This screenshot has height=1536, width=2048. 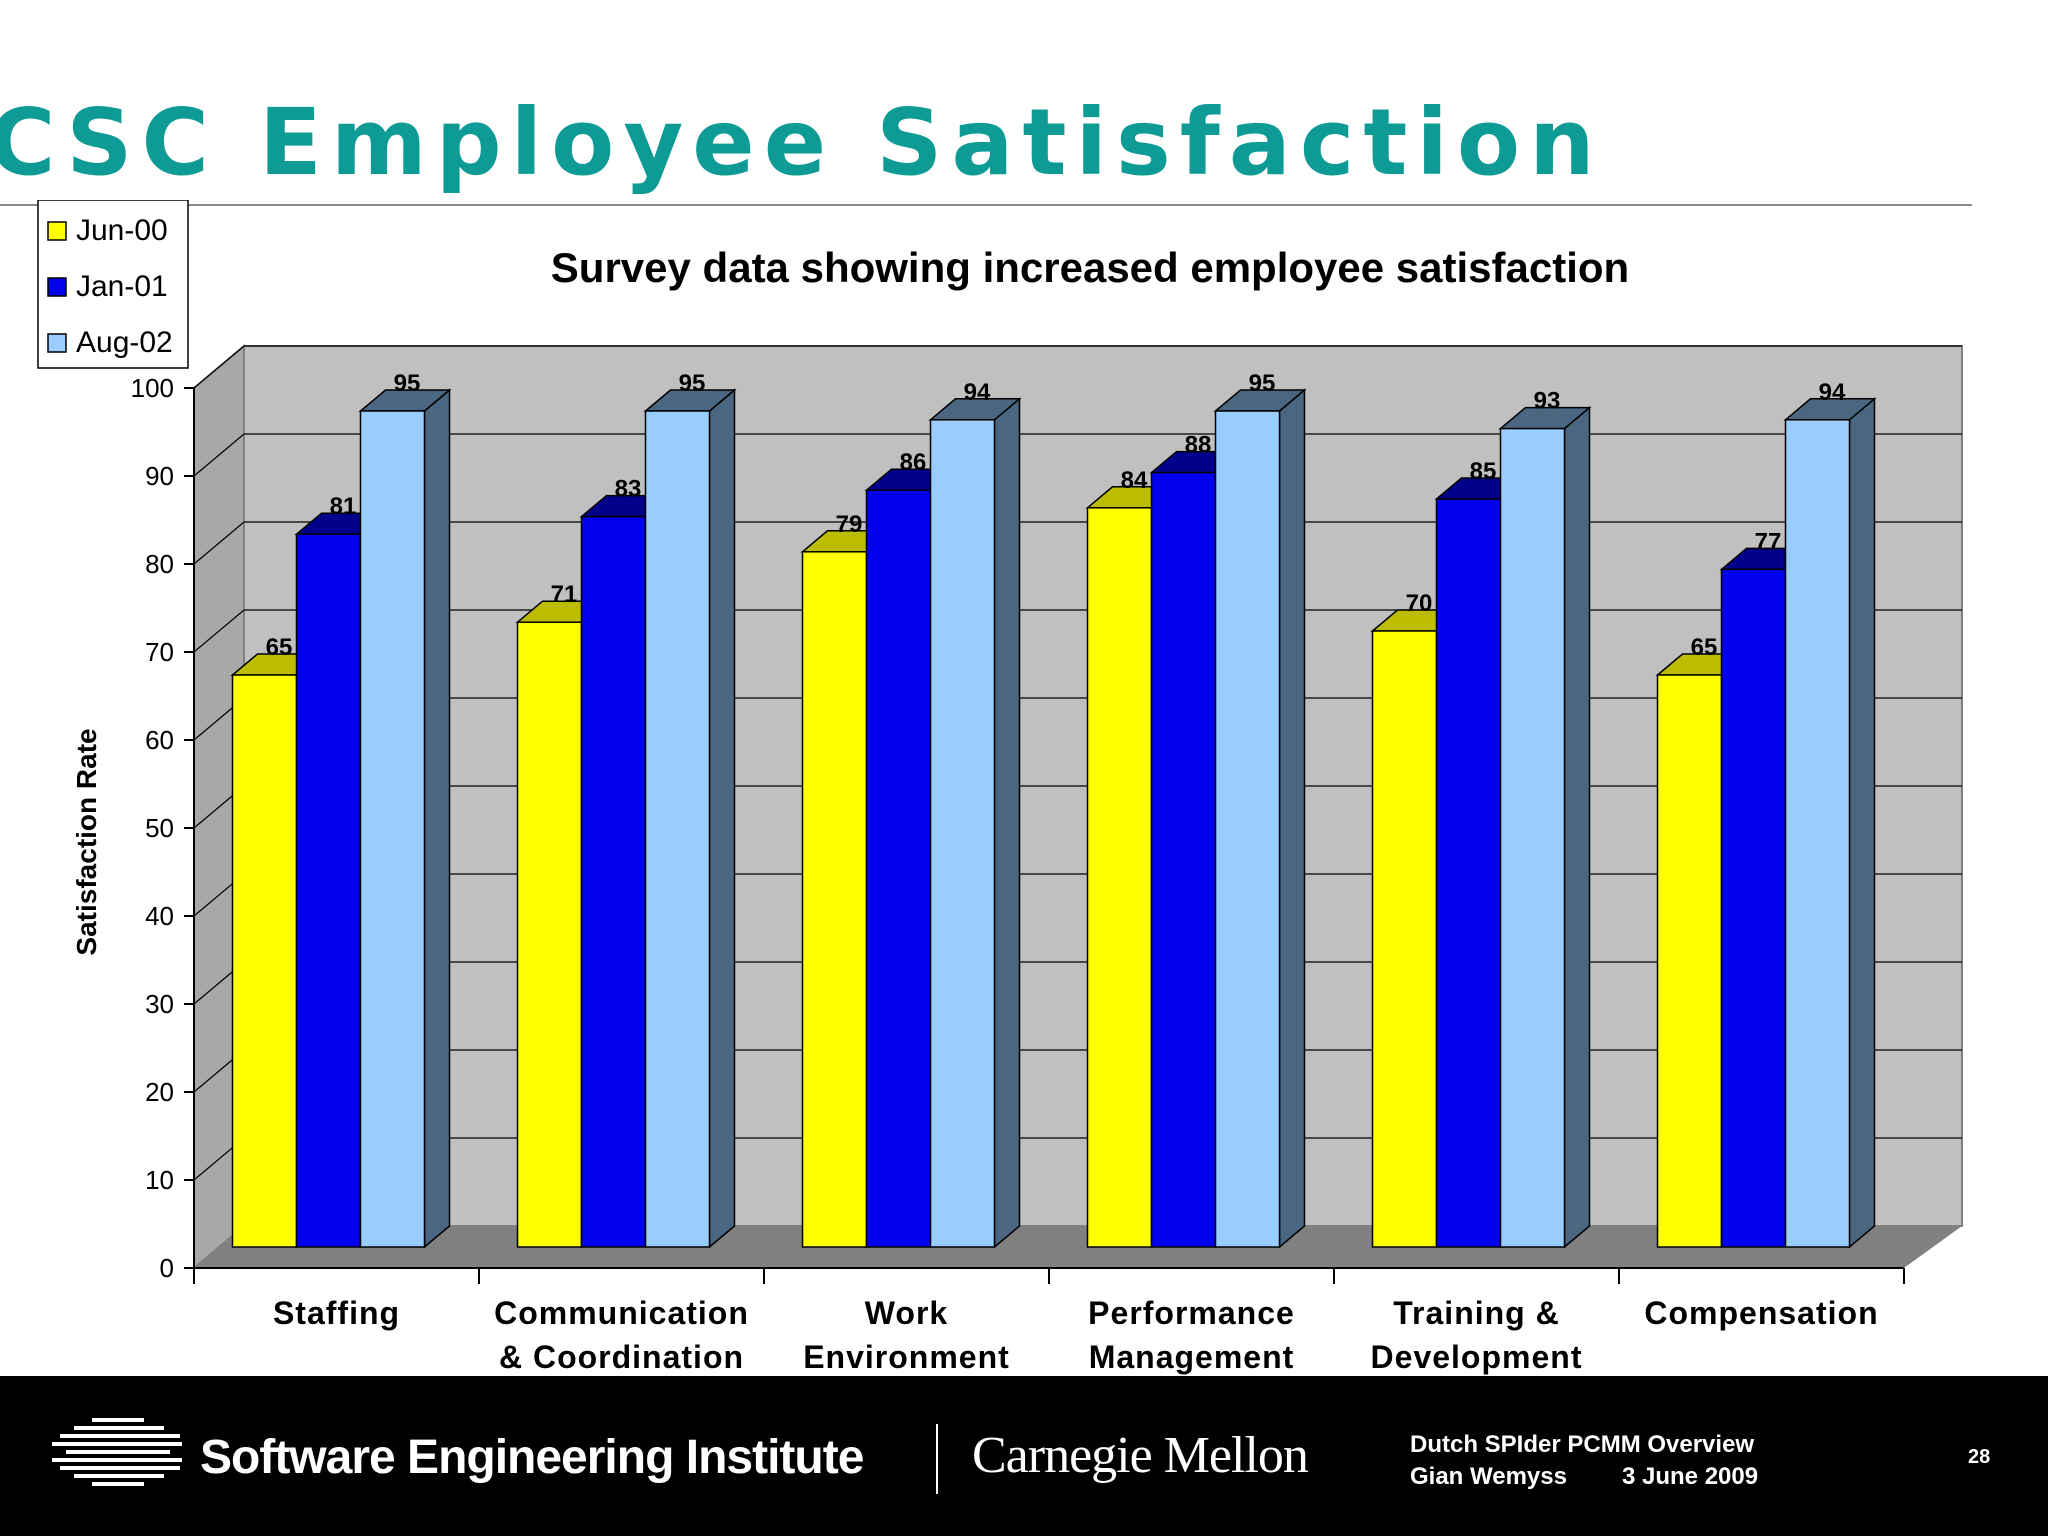 I want to click on data-label: 86, so click(x=913, y=462).